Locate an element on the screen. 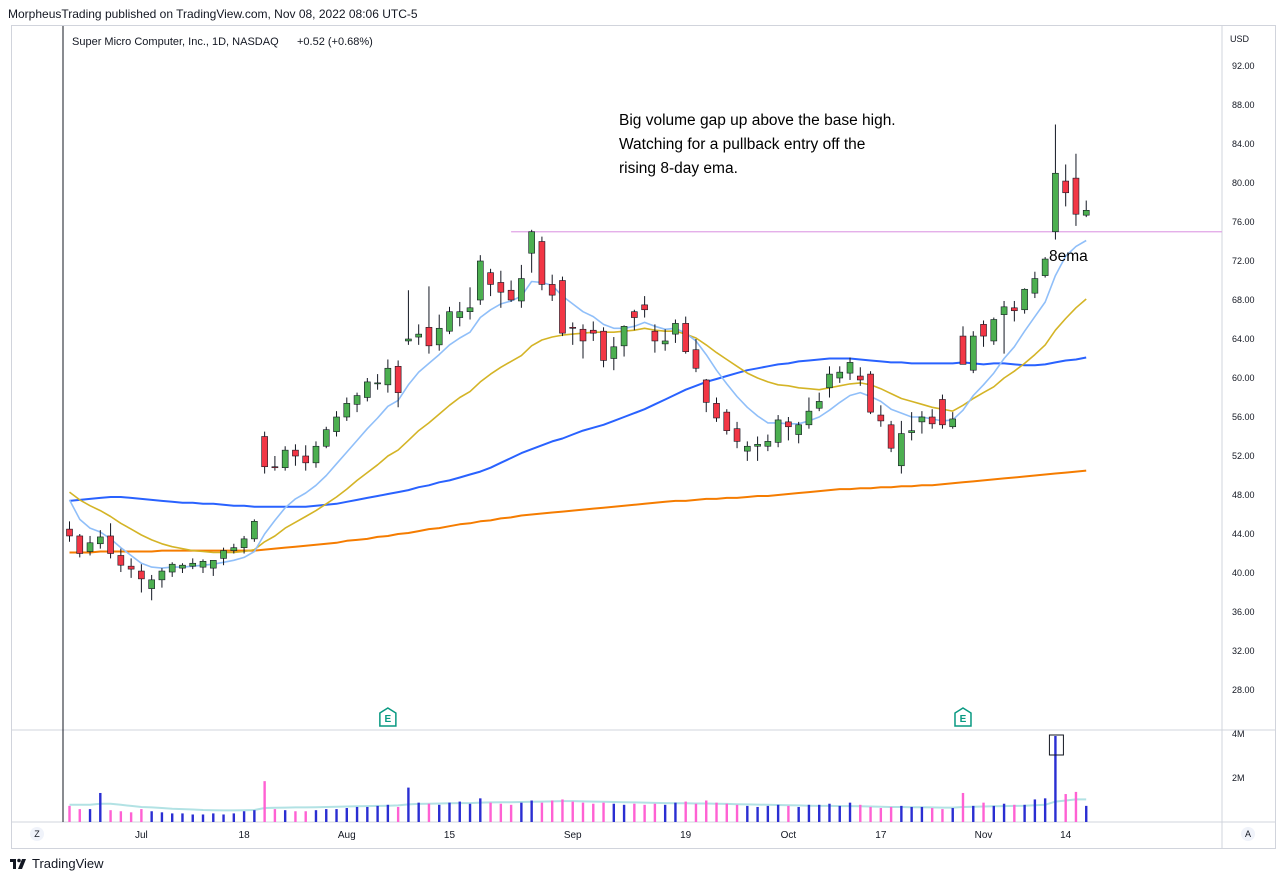 The width and height of the screenshot is (1285, 883). corner-label-left: Z is located at coordinates (37, 834).